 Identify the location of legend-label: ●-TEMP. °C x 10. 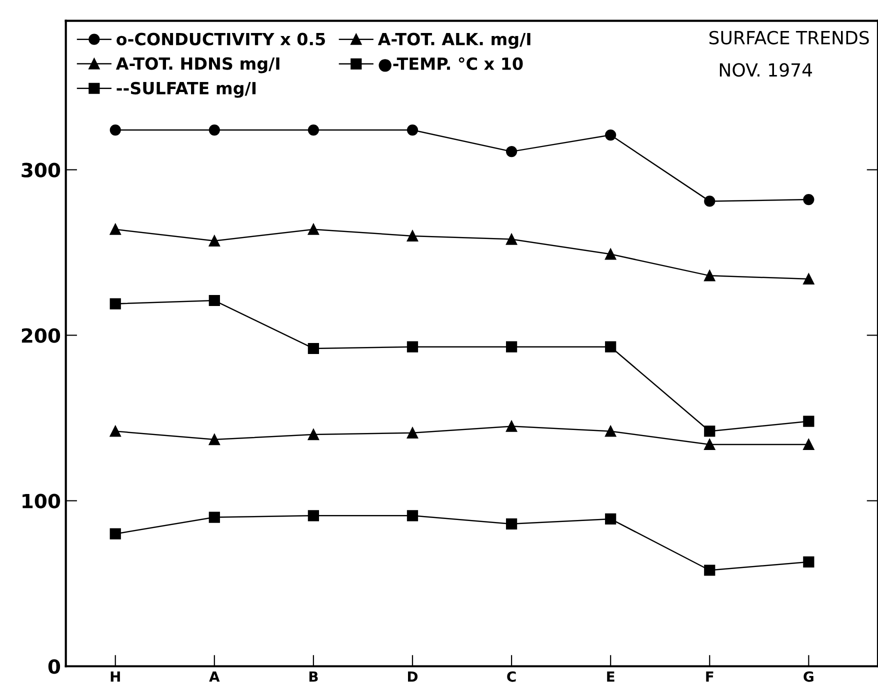
(450, 64).